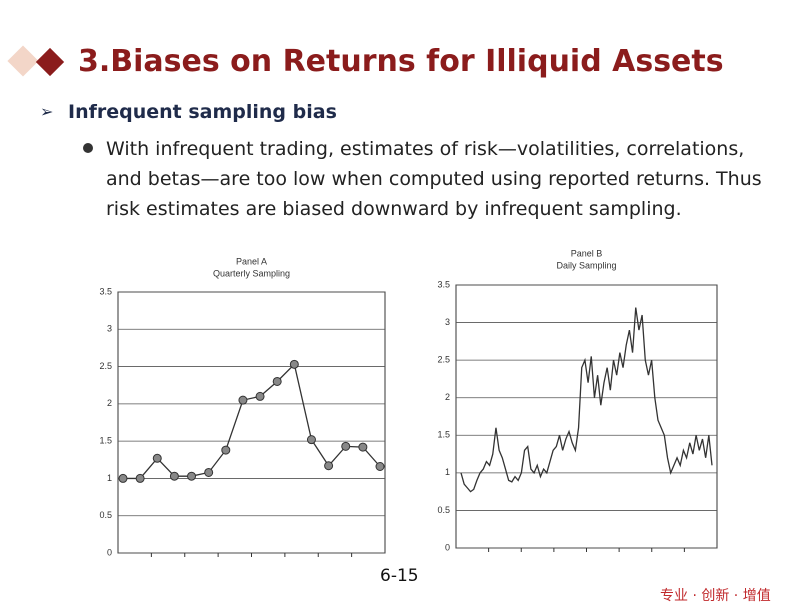  Describe the element at coordinates (251, 261) in the screenshot. I see `chart-title: Panel A` at that location.